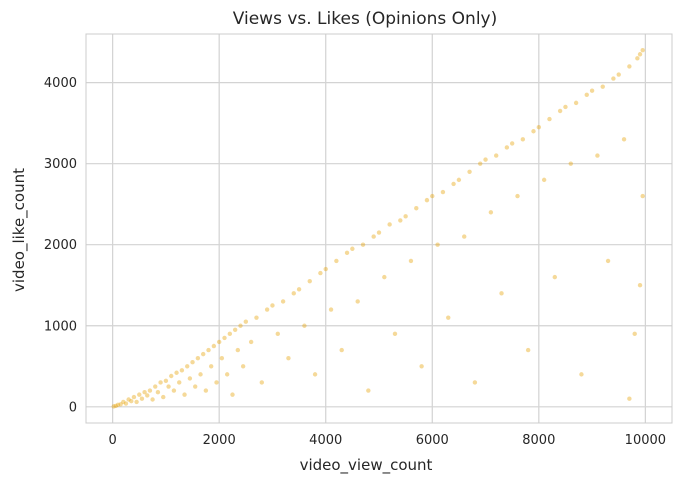 The image size is (684, 484). What do you see at coordinates (60, 326) in the screenshot?
I see `y-tick-label: 1000` at bounding box center [60, 326].